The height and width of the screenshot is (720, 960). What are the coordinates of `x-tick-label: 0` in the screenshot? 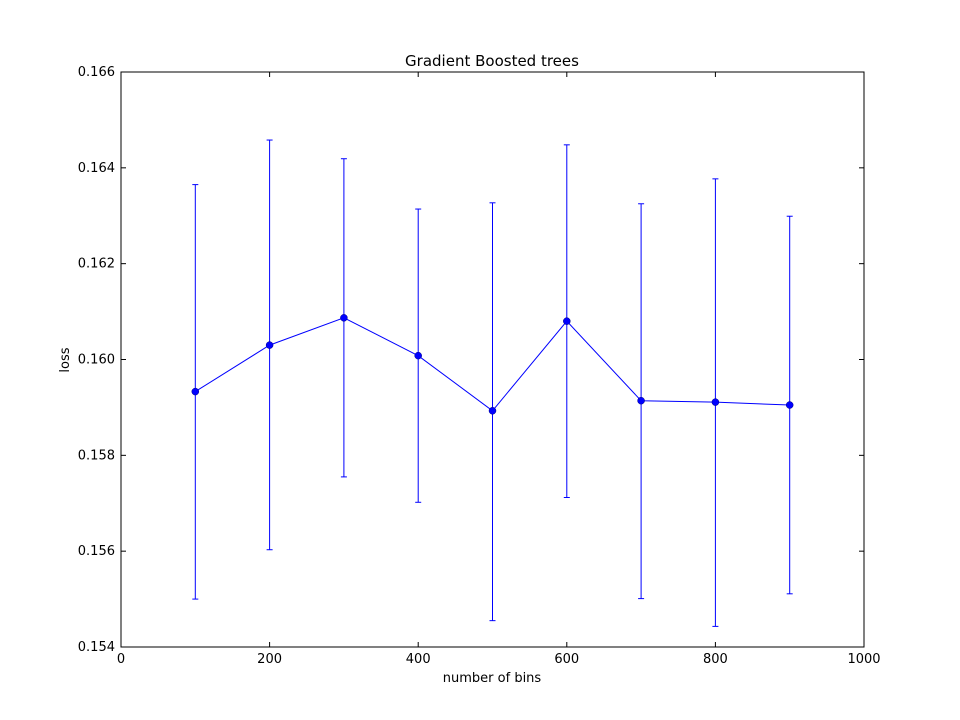 It's located at (121, 659).